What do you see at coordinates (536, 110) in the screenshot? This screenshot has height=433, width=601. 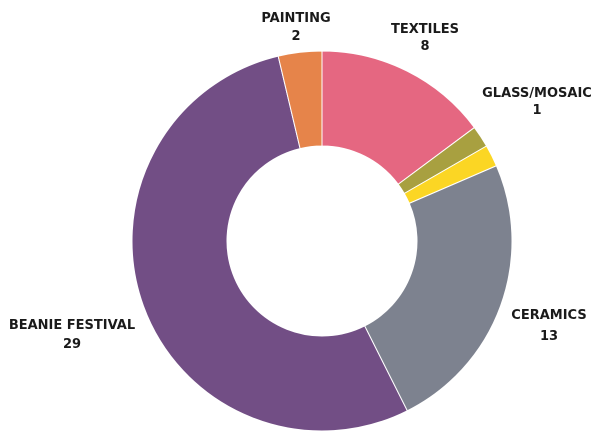 I see `label-glass-mosaic-value: 1` at bounding box center [536, 110].